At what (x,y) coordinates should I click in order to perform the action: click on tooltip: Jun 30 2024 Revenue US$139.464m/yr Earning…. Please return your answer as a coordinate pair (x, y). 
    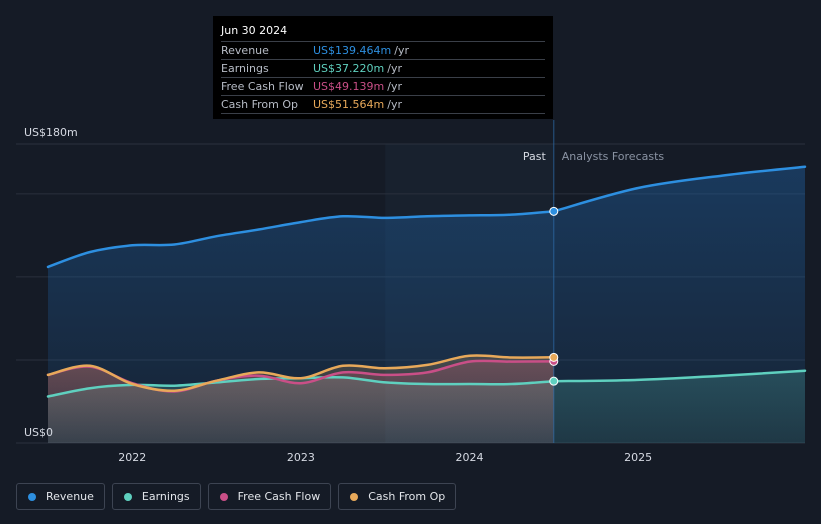
    Looking at the image, I should click on (383, 67).